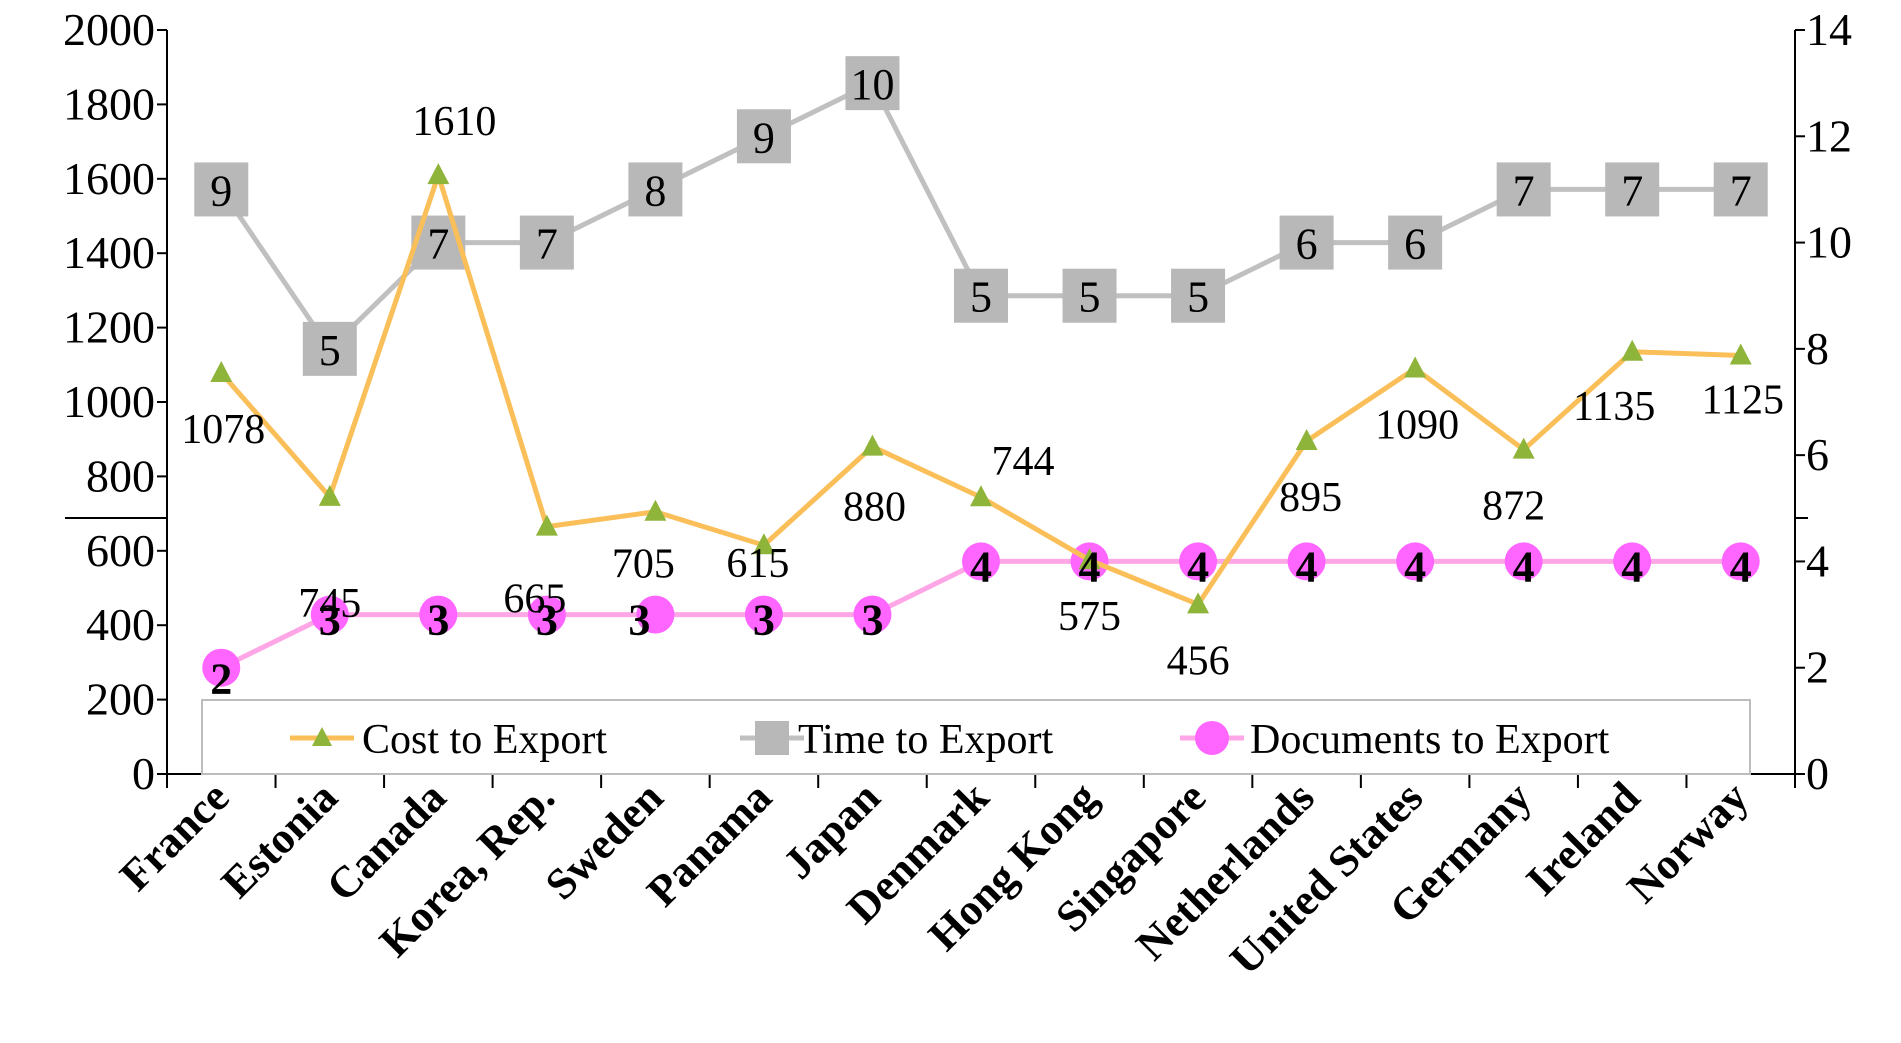 This screenshot has width=1901, height=1043. What do you see at coordinates (143, 773) in the screenshot?
I see `left-tick-label: 0` at bounding box center [143, 773].